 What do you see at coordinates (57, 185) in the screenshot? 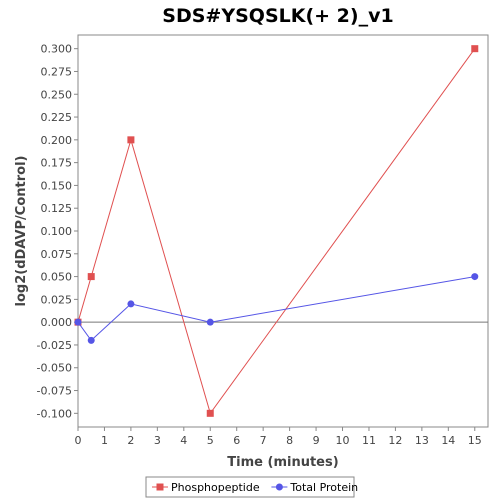
I see `y-tick-label: 0.150` at bounding box center [57, 185].